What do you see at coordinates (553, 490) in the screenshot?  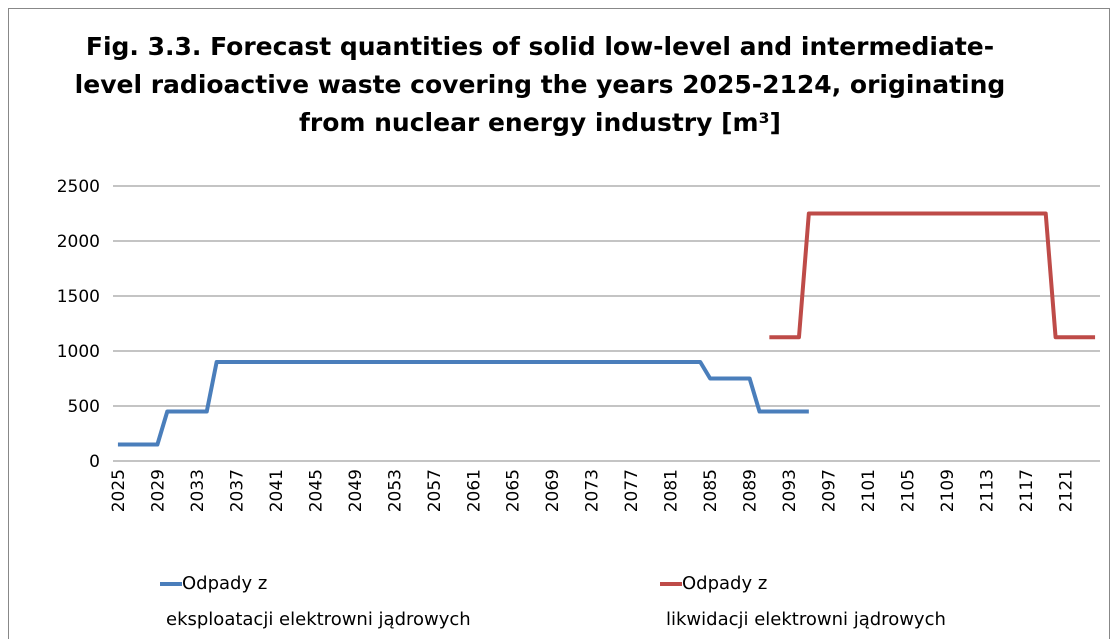 I see `x-tick-label: 2069` at bounding box center [553, 490].